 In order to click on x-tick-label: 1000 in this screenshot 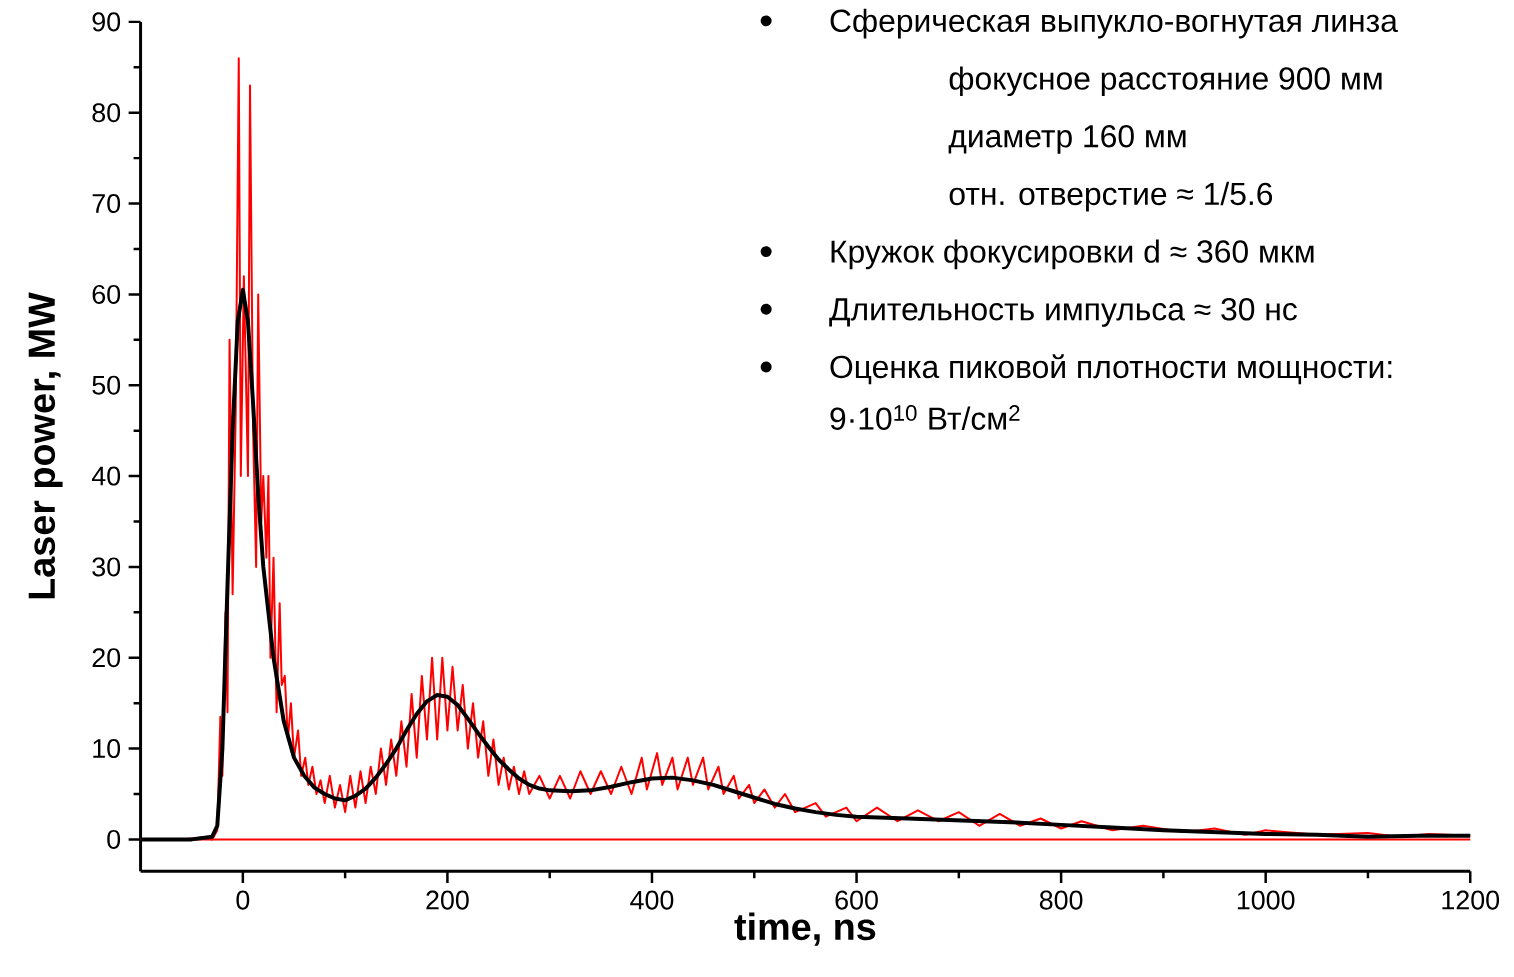, I will do `click(1266, 900)`.